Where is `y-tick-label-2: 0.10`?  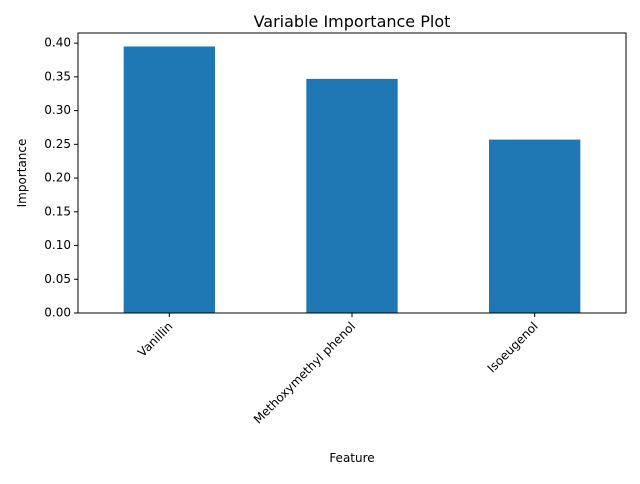
y-tick-label-2: 0.10 is located at coordinates (57, 245).